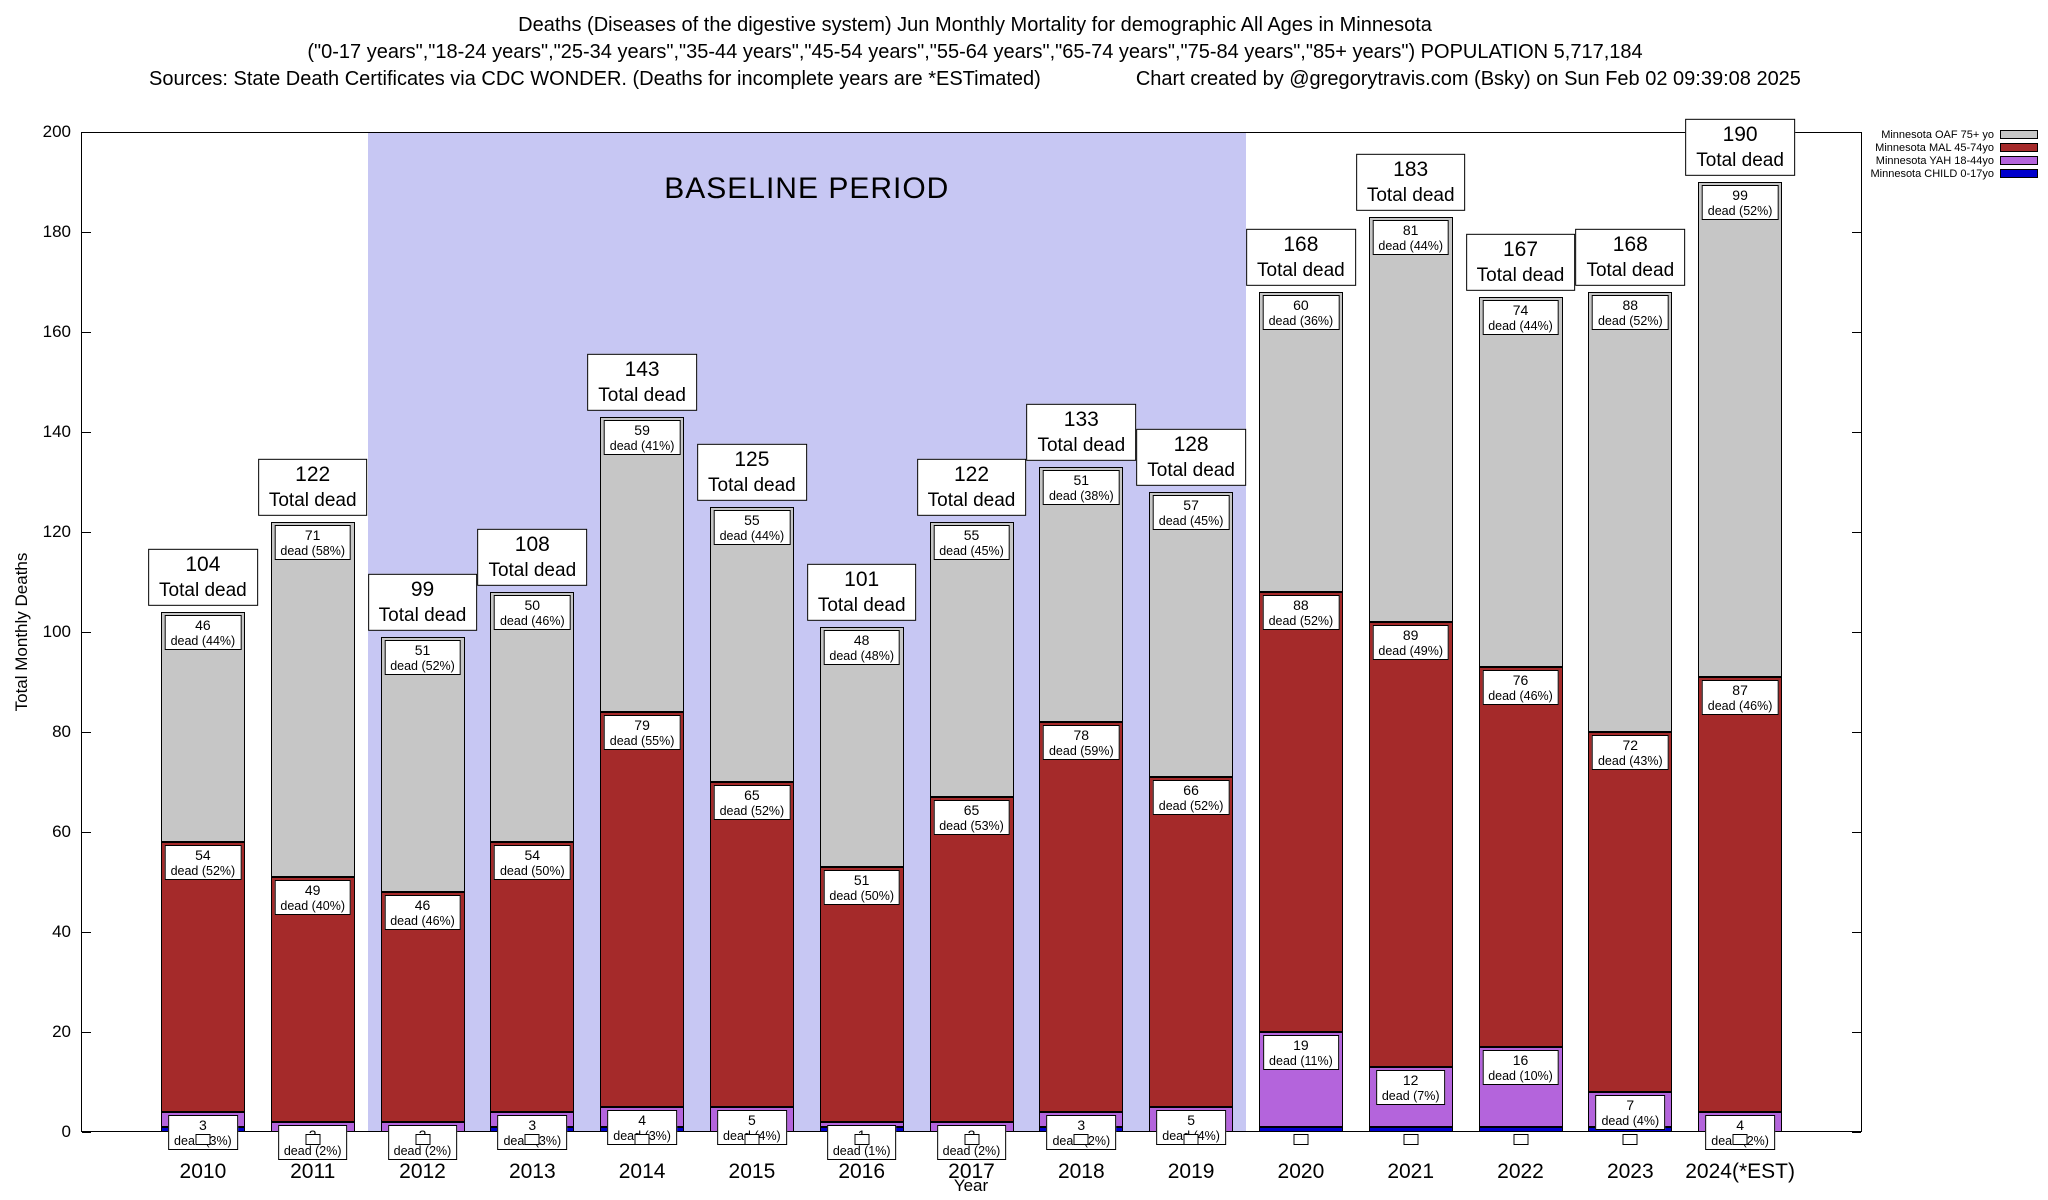 This screenshot has height=1200, width=2048. I want to click on segment-label-mal: 78 dead (59%), so click(1081, 743).